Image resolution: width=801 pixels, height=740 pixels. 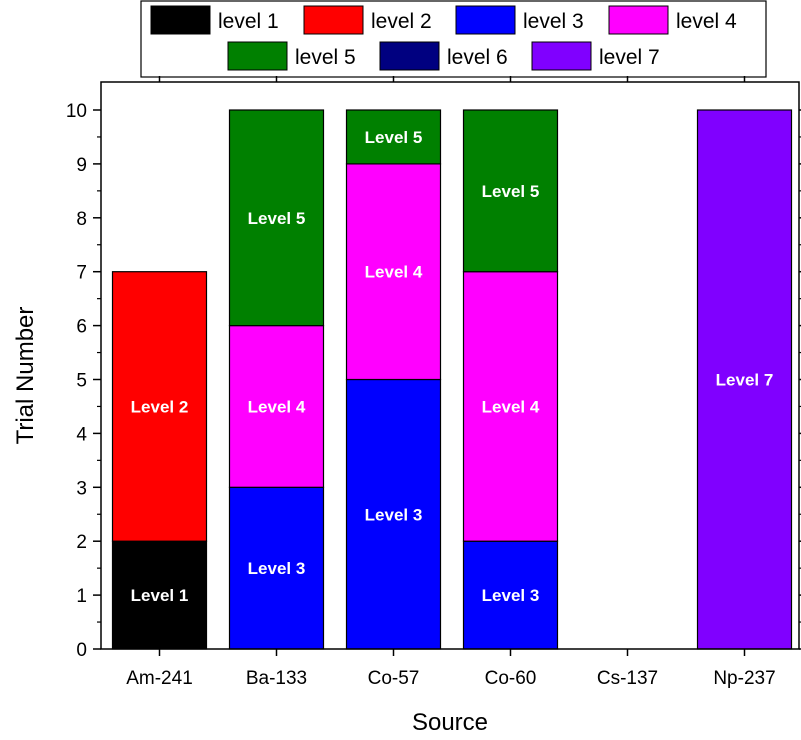 I want to click on legend-label-level-2: level 2, so click(x=401, y=21).